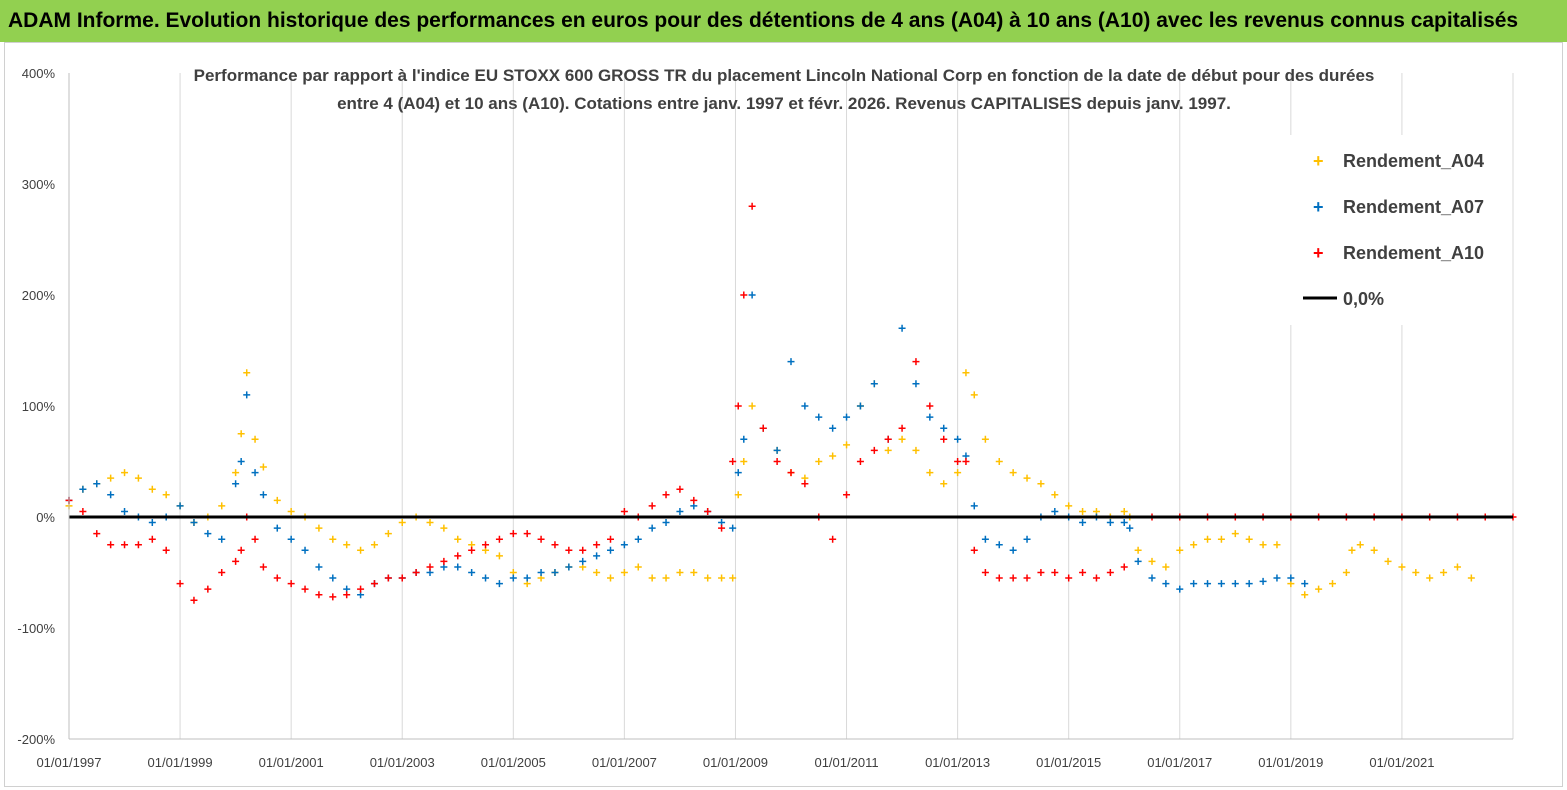  I want to click on legend-label-a07: Rendement_A07, so click(1413, 207).